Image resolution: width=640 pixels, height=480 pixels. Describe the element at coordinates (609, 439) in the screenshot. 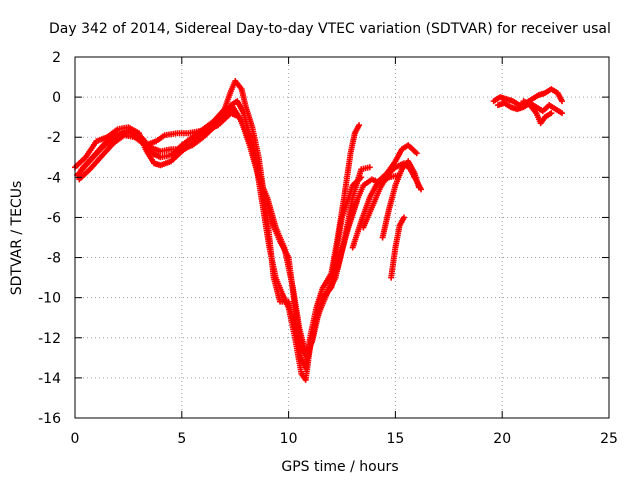

I see `x-tick-label: 25` at that location.